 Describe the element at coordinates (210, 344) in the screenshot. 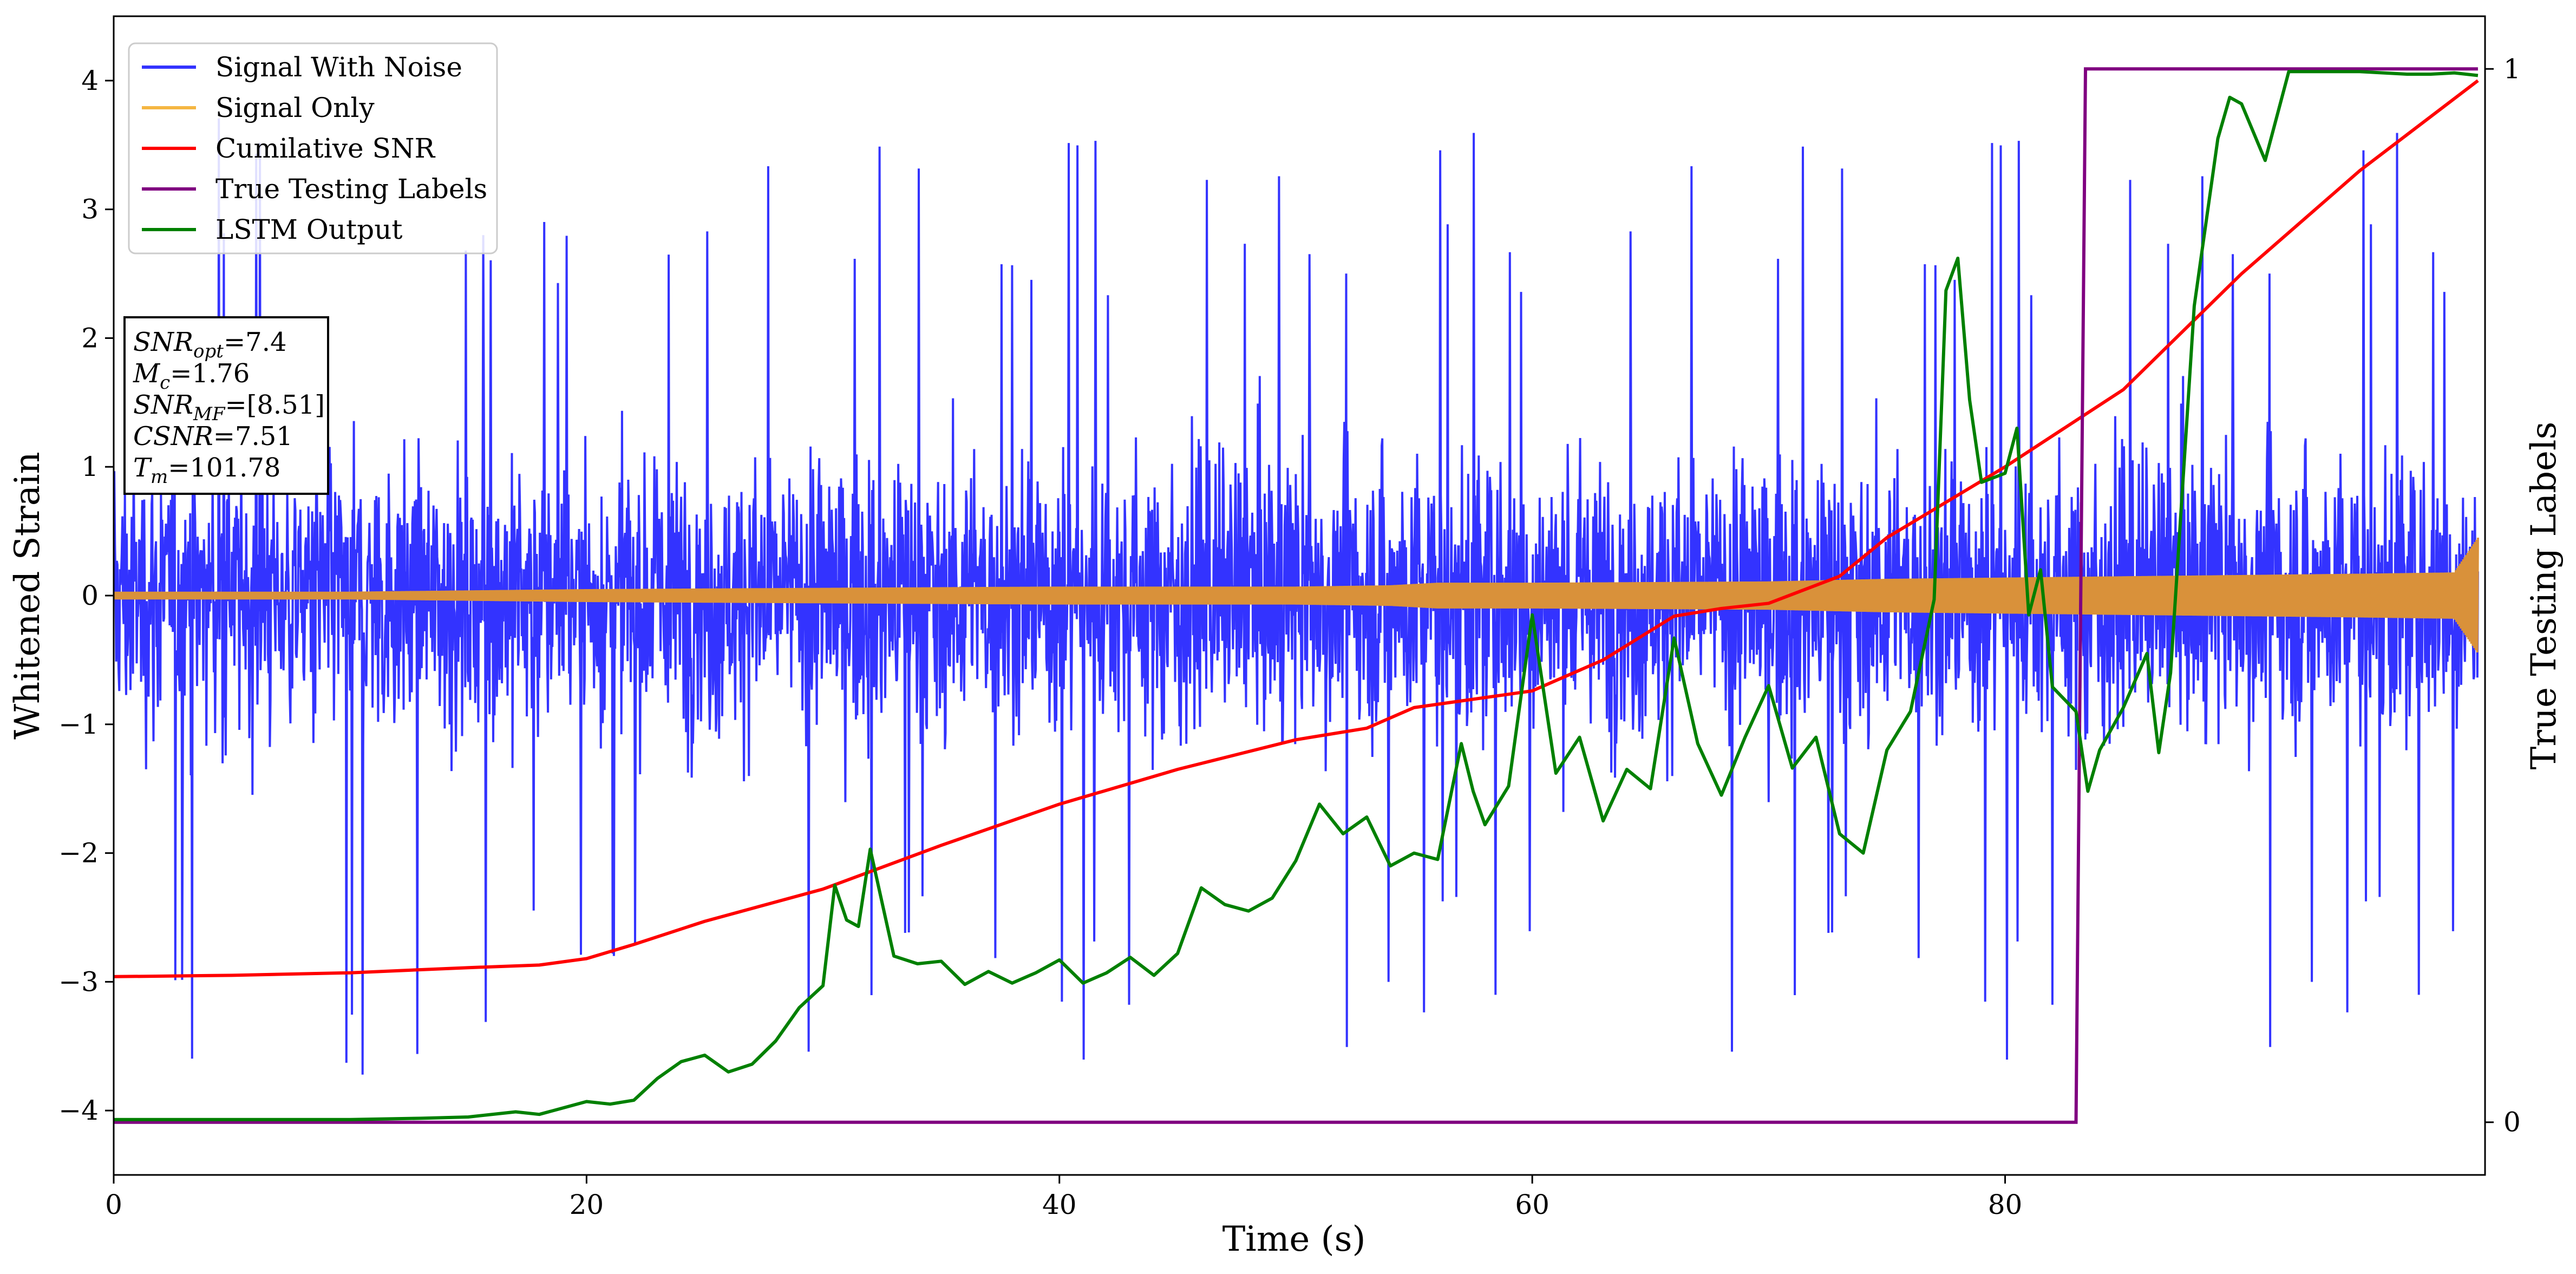

I see `annotation-line: SNRopt=7.4` at that location.